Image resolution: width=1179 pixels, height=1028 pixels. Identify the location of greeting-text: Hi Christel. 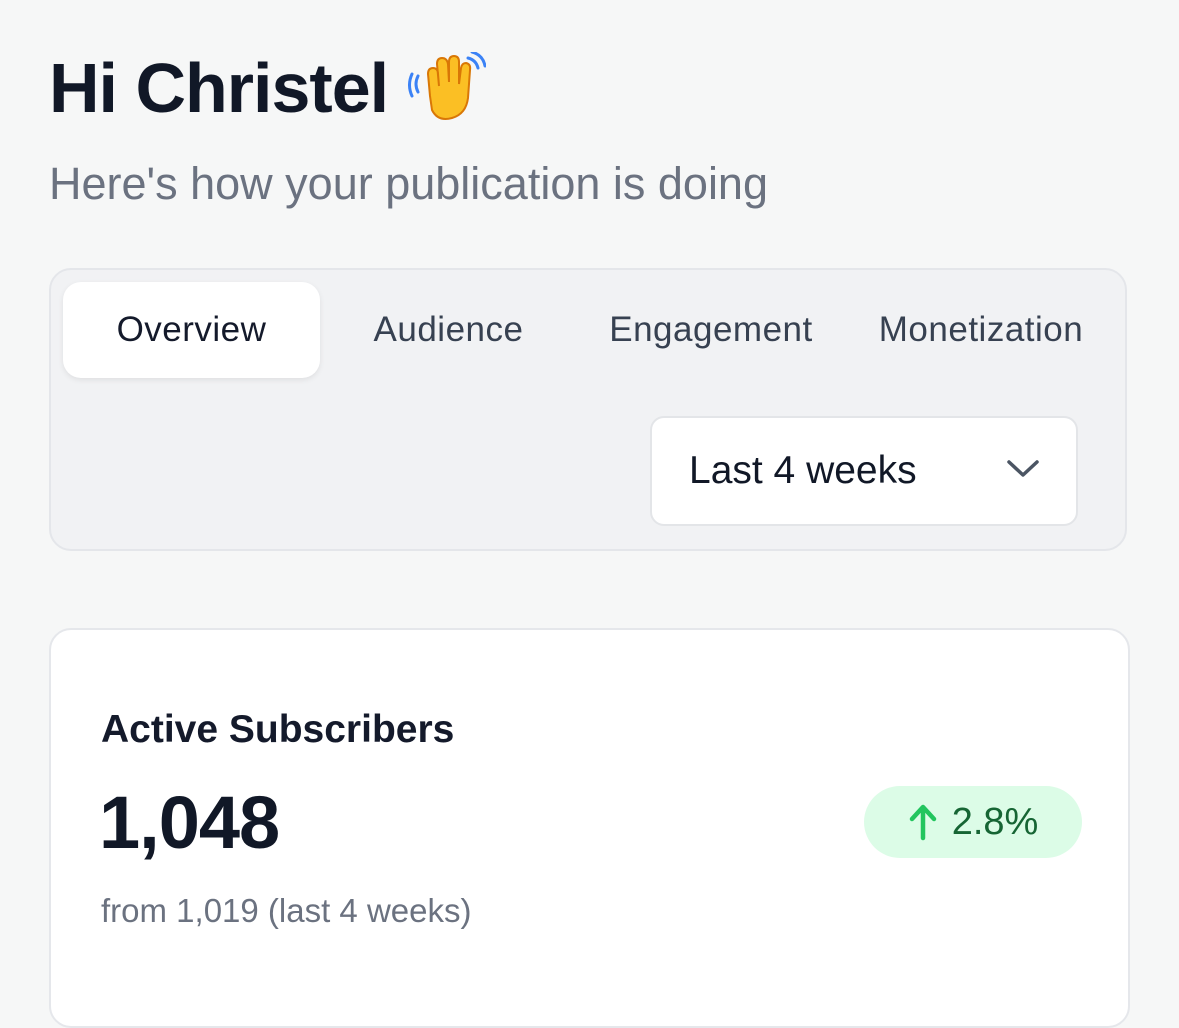
(219, 88).